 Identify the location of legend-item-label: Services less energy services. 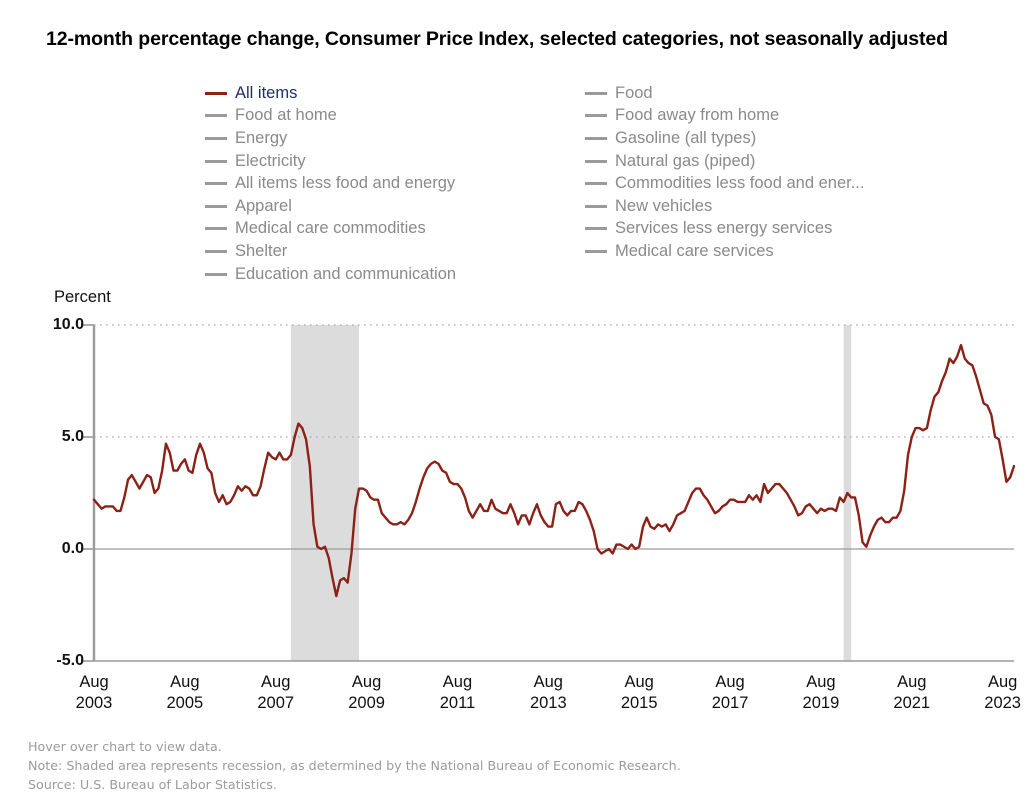
(724, 228).